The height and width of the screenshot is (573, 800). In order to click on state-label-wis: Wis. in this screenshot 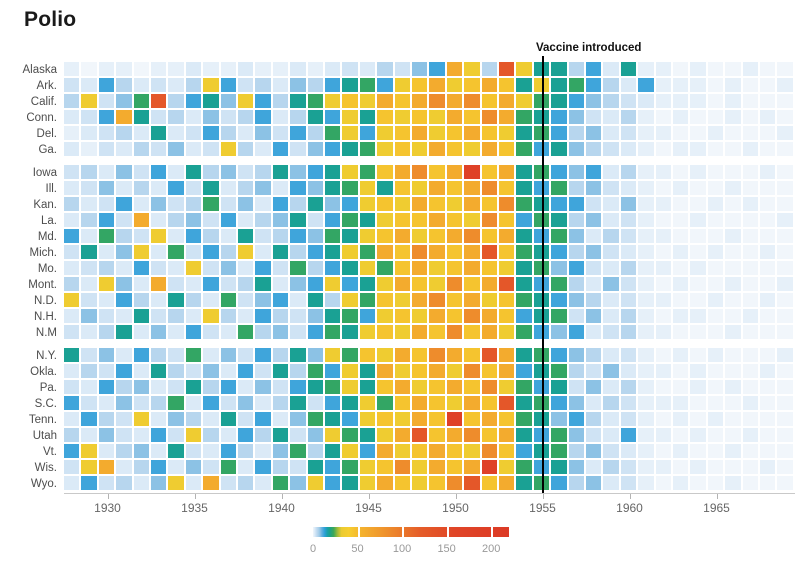, I will do `click(45, 468)`.